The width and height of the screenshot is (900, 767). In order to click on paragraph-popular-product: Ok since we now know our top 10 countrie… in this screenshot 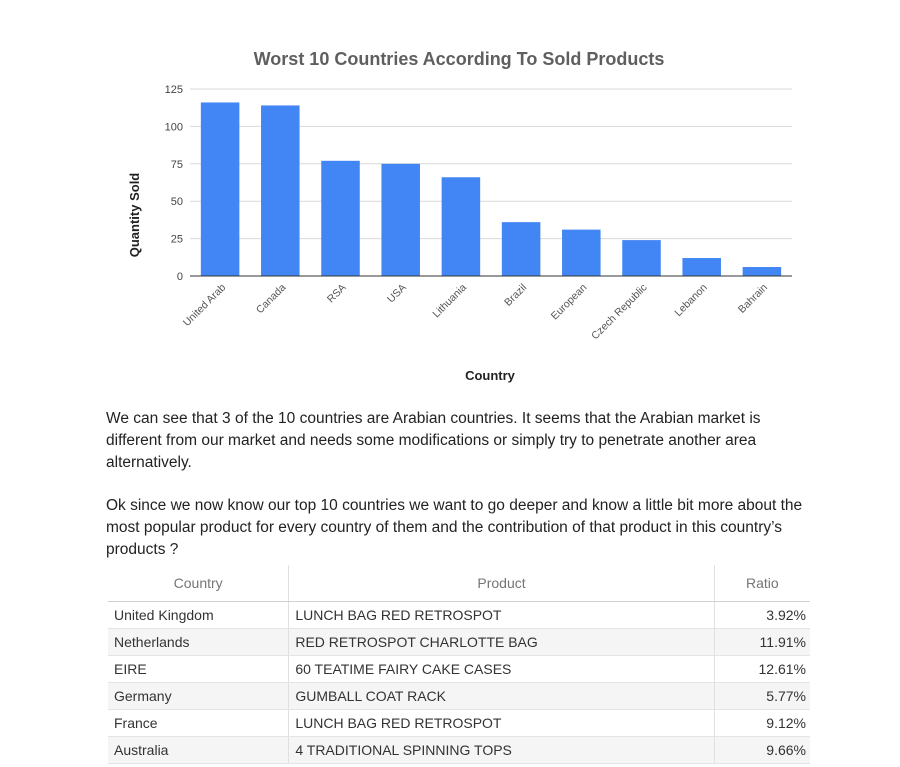, I will do `click(454, 527)`.